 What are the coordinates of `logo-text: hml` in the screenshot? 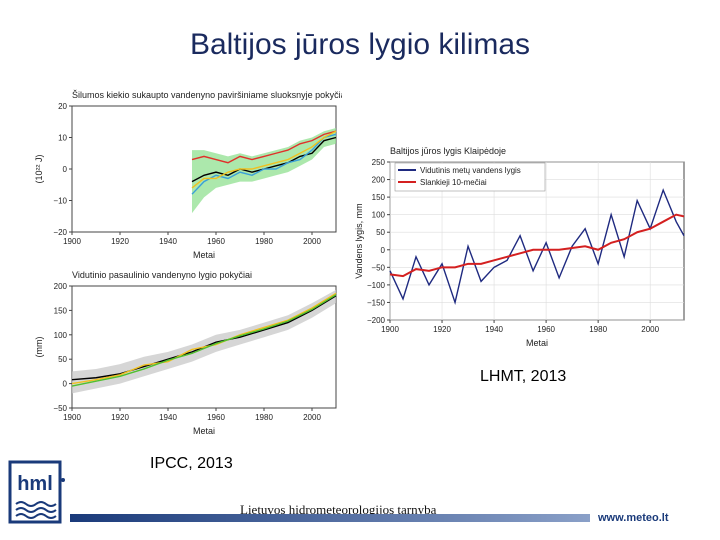 It's located at (35, 484).